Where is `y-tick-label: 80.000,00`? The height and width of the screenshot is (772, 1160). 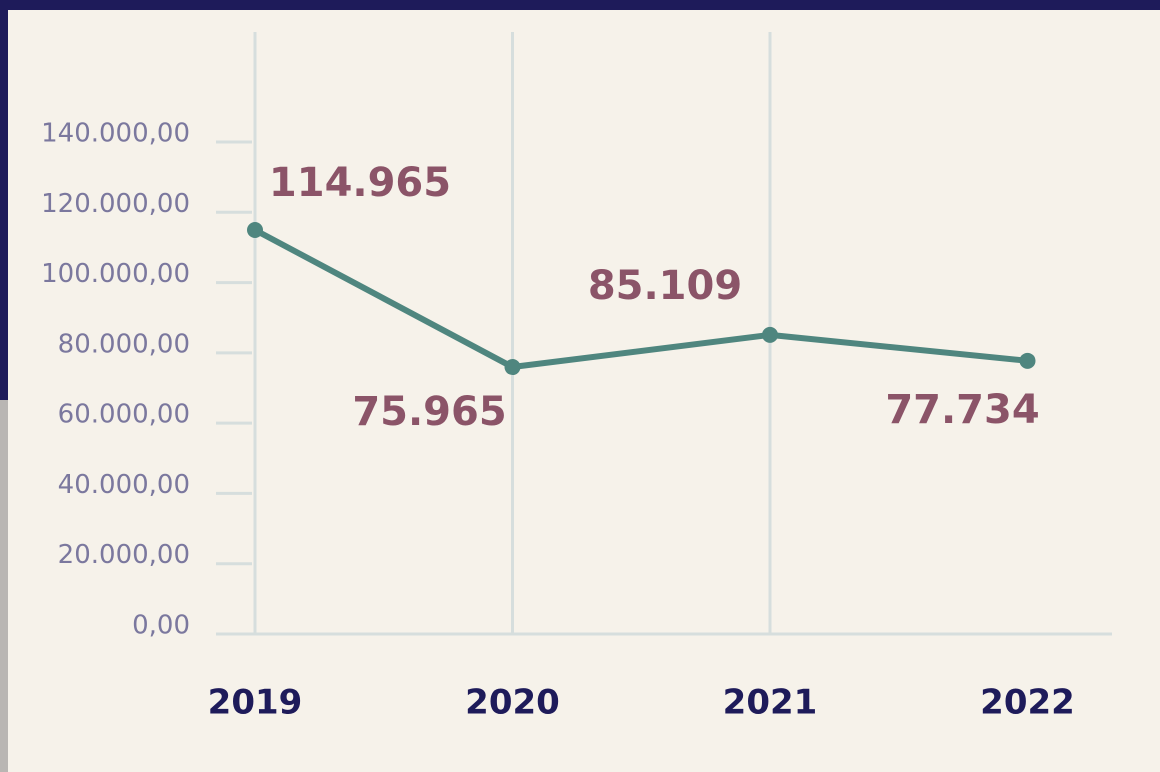
y-tick-label: 80.000,00 is located at coordinates (124, 344).